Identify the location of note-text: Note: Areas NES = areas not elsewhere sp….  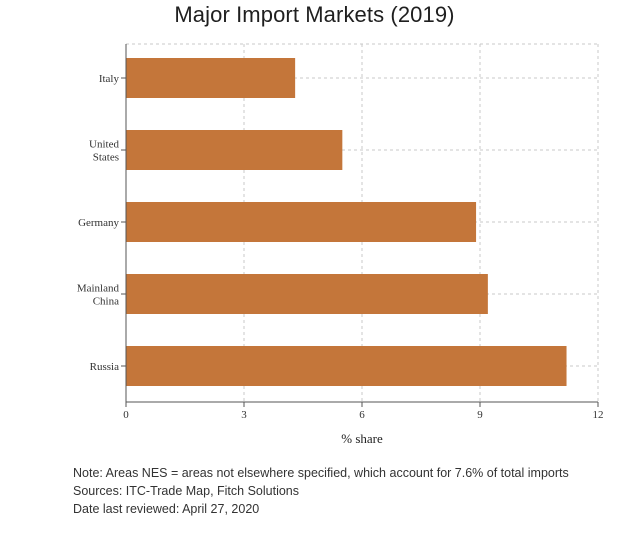
(321, 473).